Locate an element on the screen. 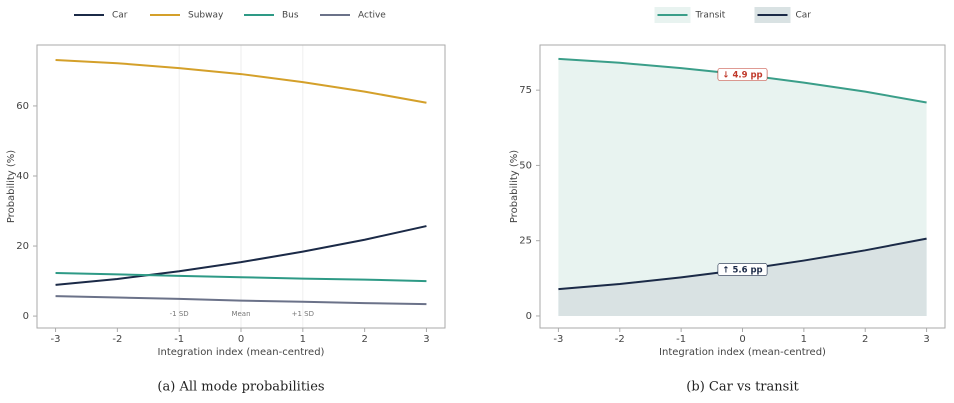 The height and width of the screenshot is (403, 954). annotation: ↓ 4.9 pp is located at coordinates (742, 76).